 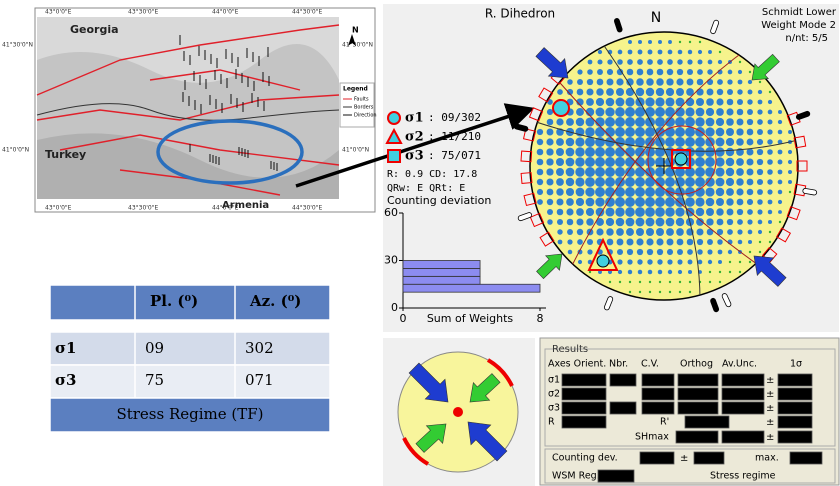 I want to click on icon-rim, so click(x=416, y=451).